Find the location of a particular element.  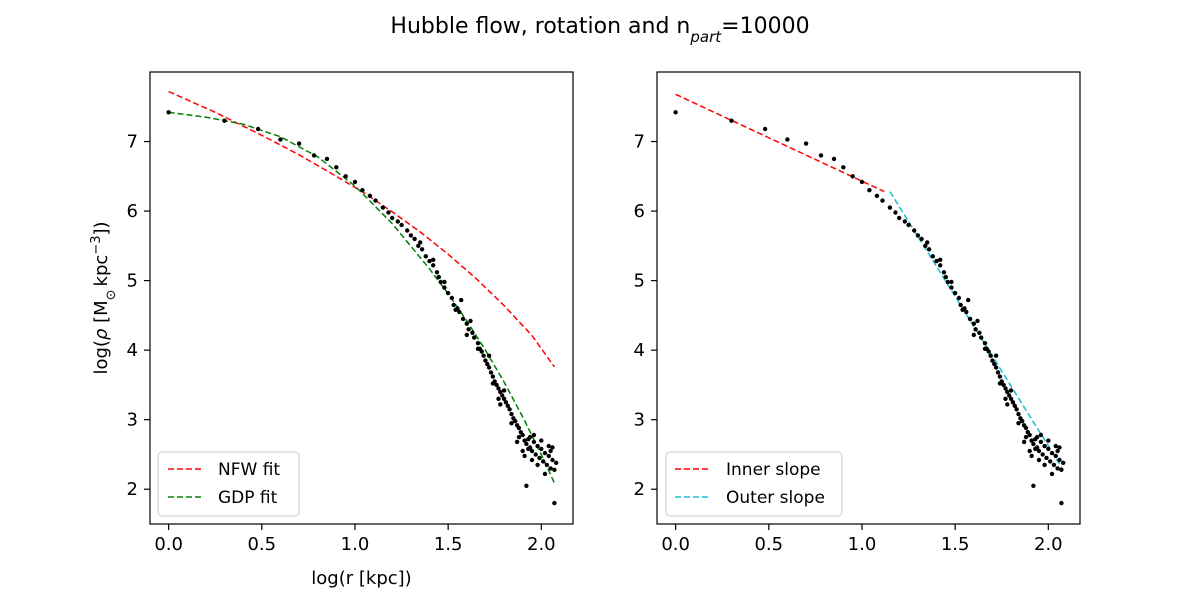

right-legend: Inner slope Outer slope is located at coordinates (754, 484).